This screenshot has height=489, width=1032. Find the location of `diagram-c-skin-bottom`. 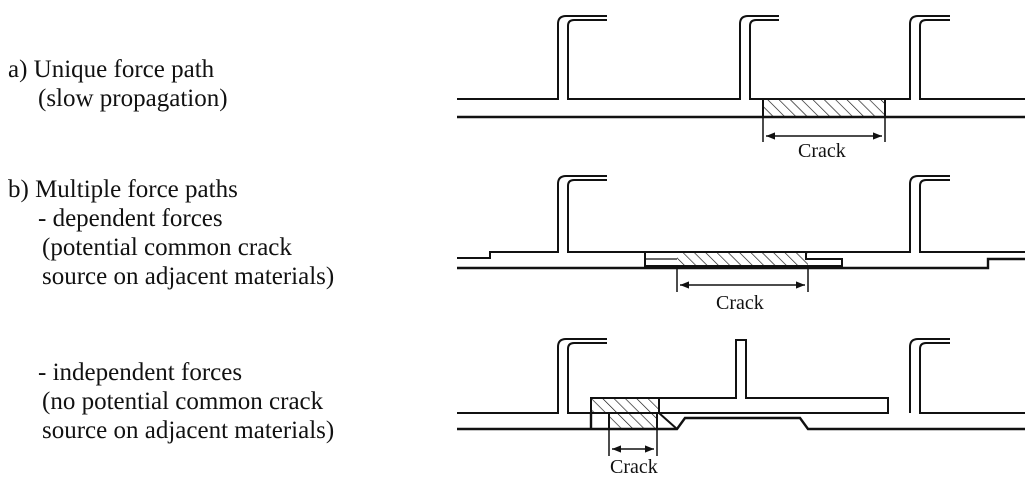

diagram-c-skin-bottom is located at coordinates (741, 421).